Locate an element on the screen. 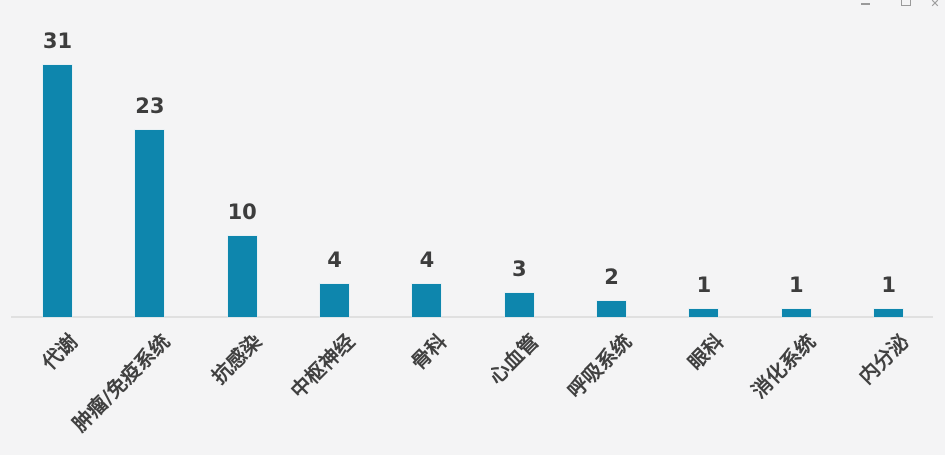 The height and width of the screenshot is (455, 945). bar-value-label: 2 is located at coordinates (611, 277).